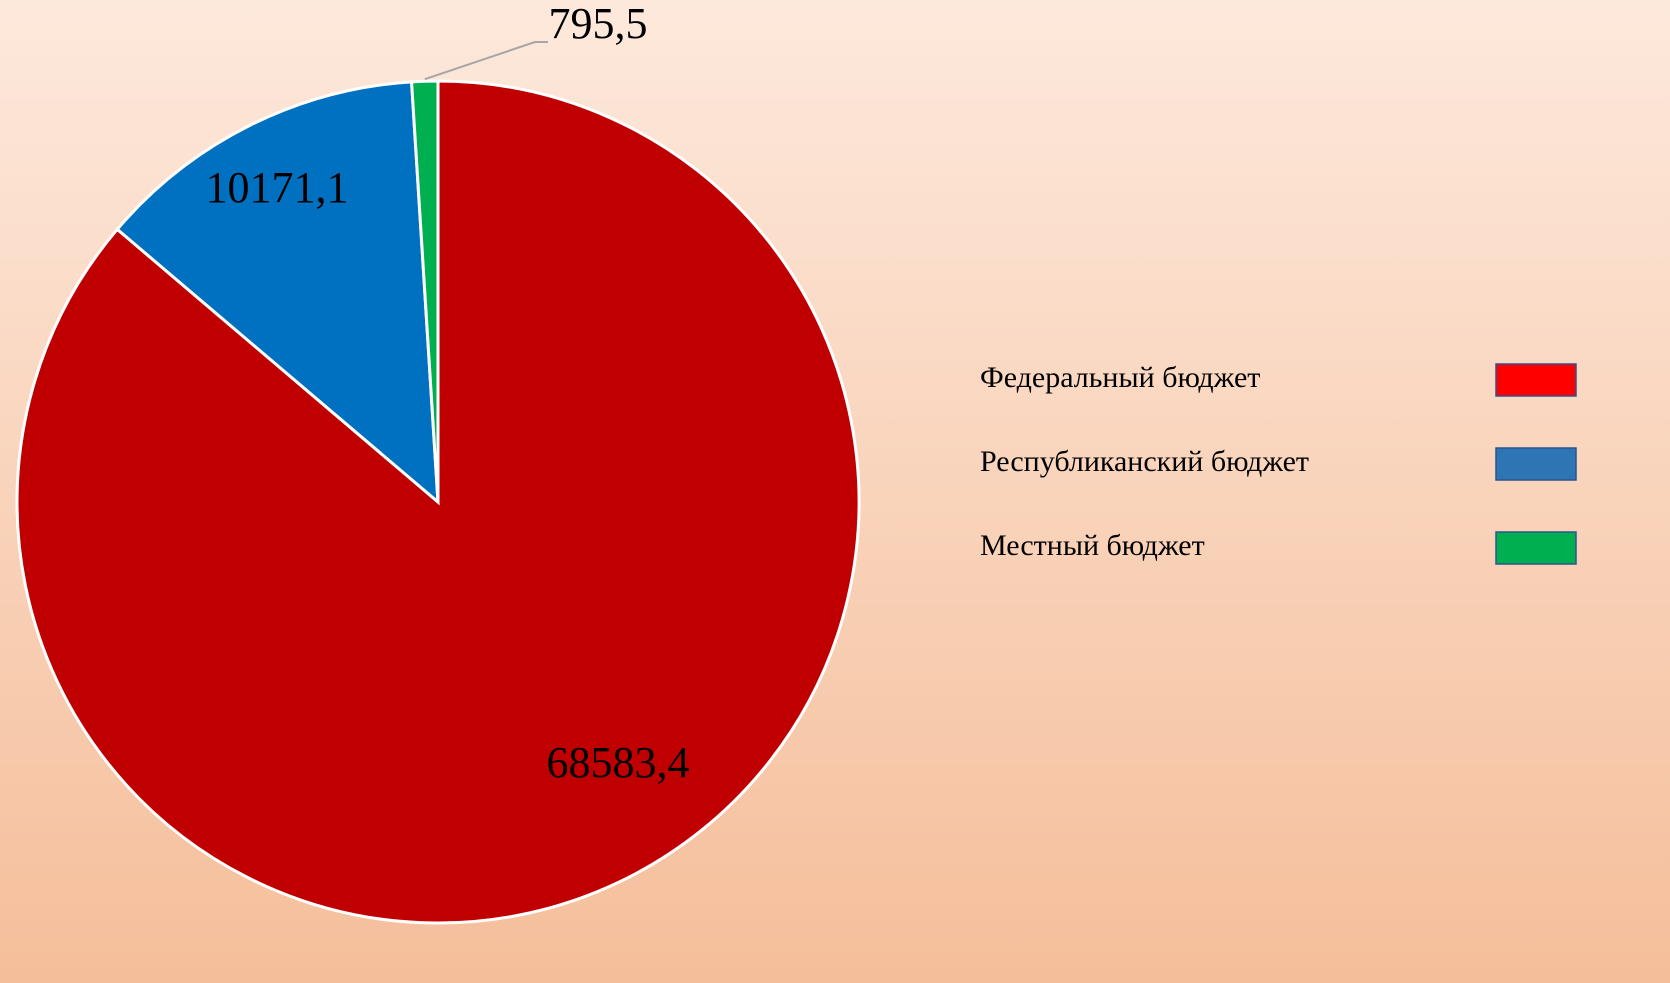 The width and height of the screenshot is (1670, 983). Describe the element at coordinates (1144, 461) in the screenshot. I see `legend-label: Республиканский бюджет` at that location.